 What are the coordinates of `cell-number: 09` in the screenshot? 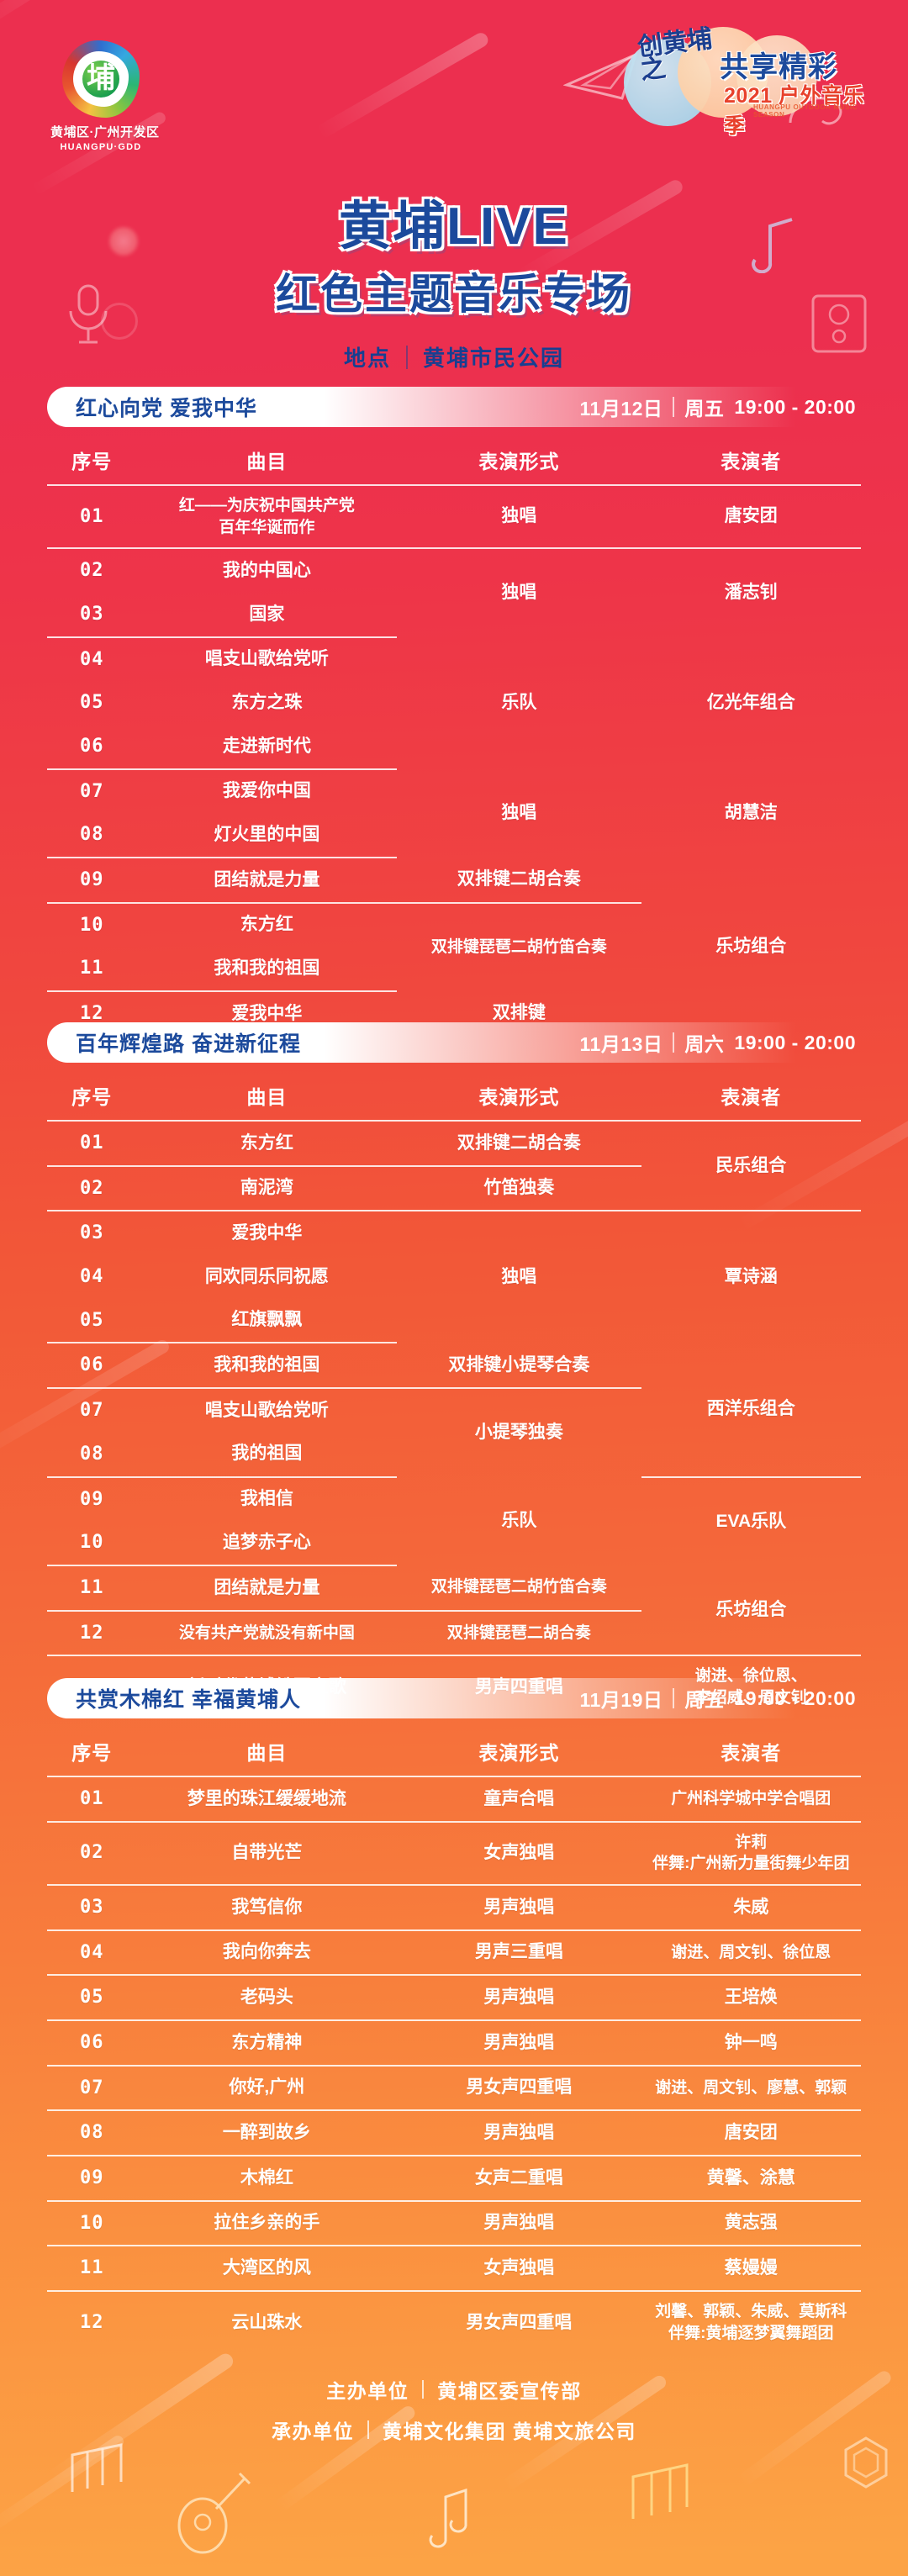 It's located at (92, 881).